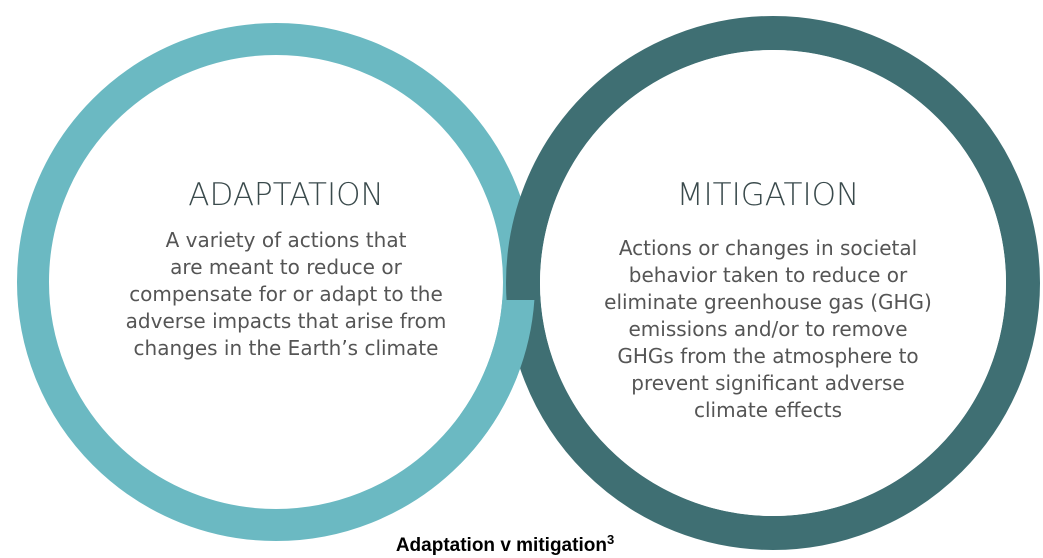 This screenshot has width=1043, height=558. Describe the element at coordinates (610, 539) in the screenshot. I see `caption-sup: 3` at that location.